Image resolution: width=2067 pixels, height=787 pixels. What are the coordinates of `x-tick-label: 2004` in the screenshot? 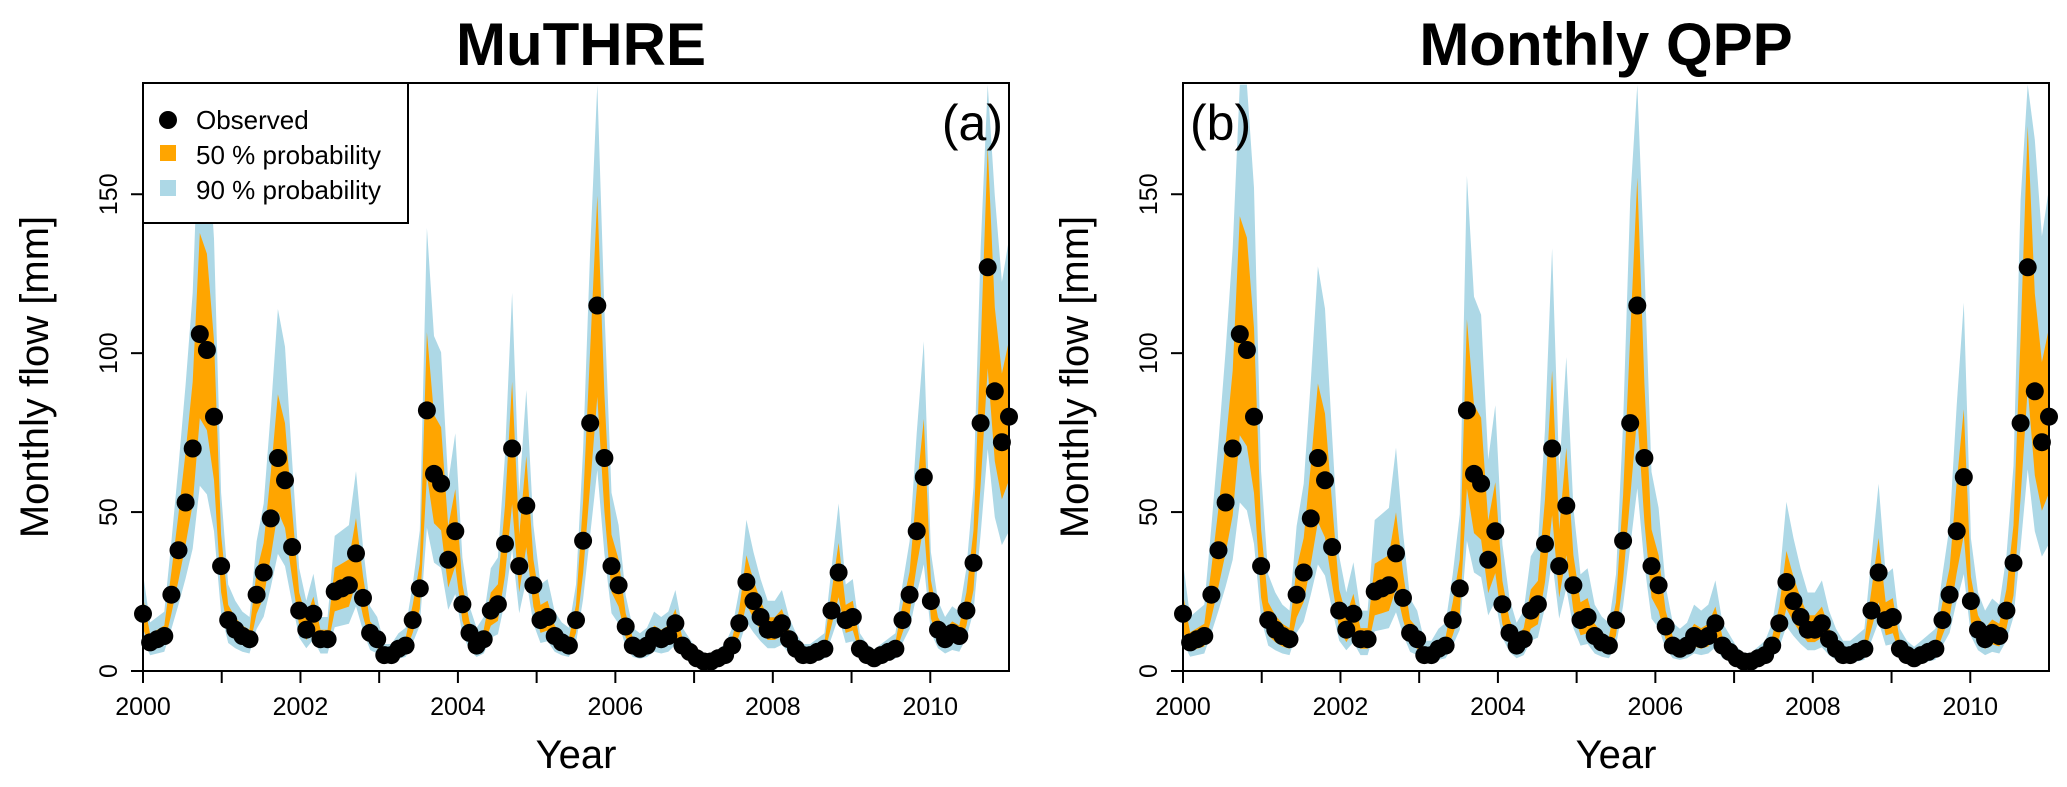 It's located at (1498, 707).